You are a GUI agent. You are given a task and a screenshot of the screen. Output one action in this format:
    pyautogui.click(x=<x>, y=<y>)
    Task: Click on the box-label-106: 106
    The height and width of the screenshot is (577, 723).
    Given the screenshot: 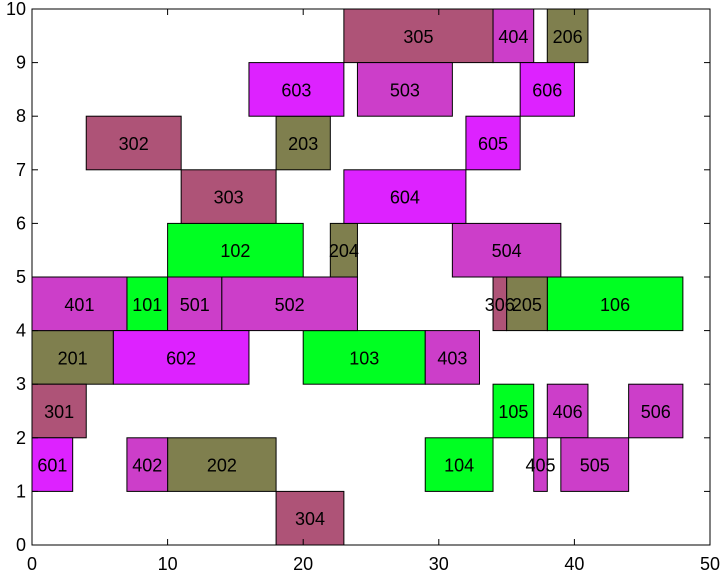 What is the action you would take?
    pyautogui.click(x=615, y=305)
    